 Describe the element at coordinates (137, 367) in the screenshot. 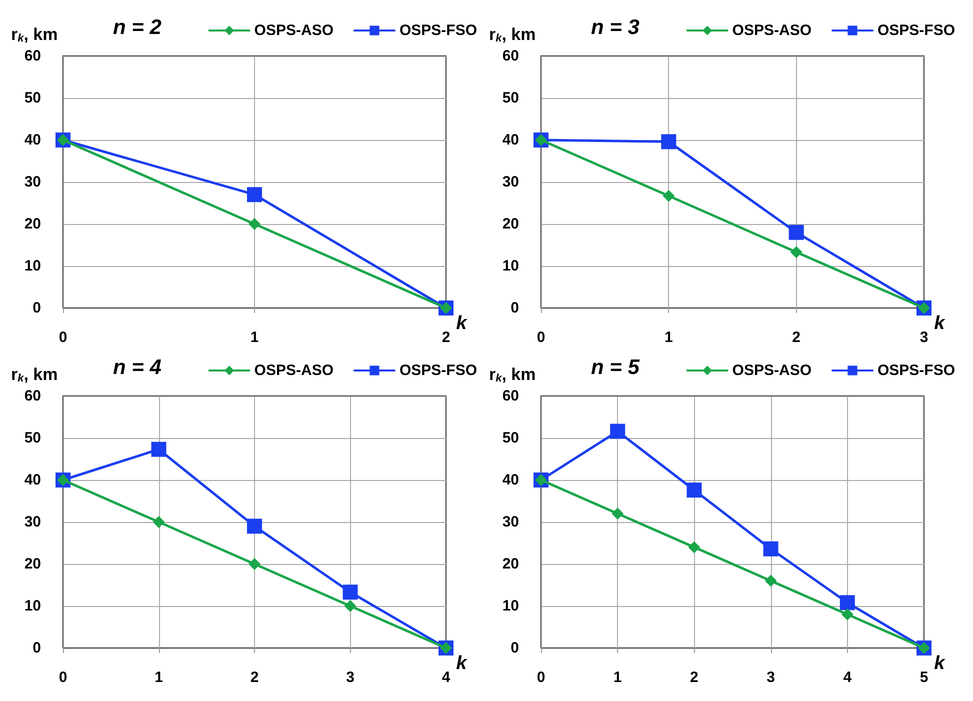

I see `chart-title: n = 4` at that location.